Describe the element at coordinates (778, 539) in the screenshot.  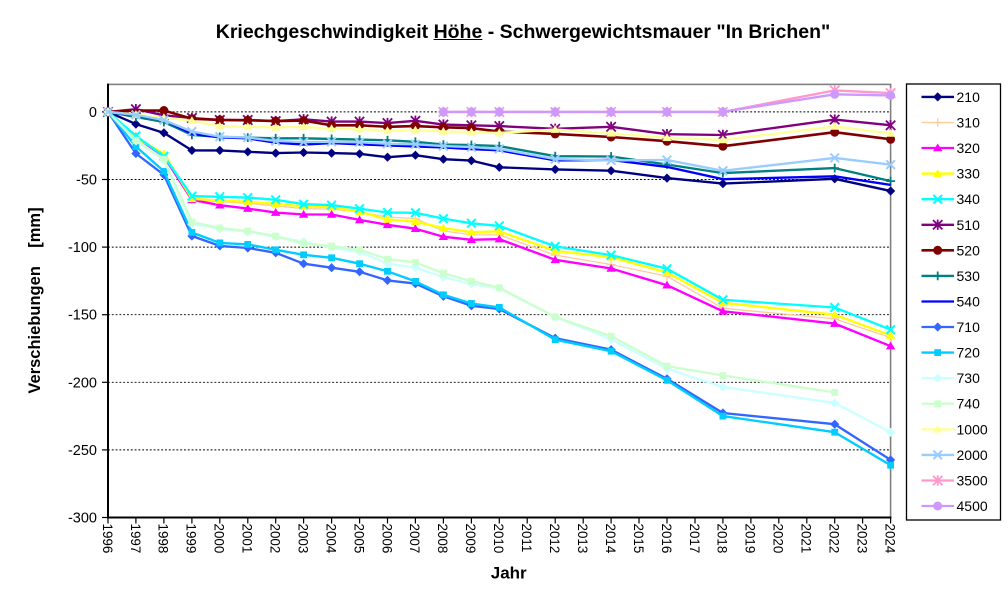
I see `svg-text: 2020` at that location.